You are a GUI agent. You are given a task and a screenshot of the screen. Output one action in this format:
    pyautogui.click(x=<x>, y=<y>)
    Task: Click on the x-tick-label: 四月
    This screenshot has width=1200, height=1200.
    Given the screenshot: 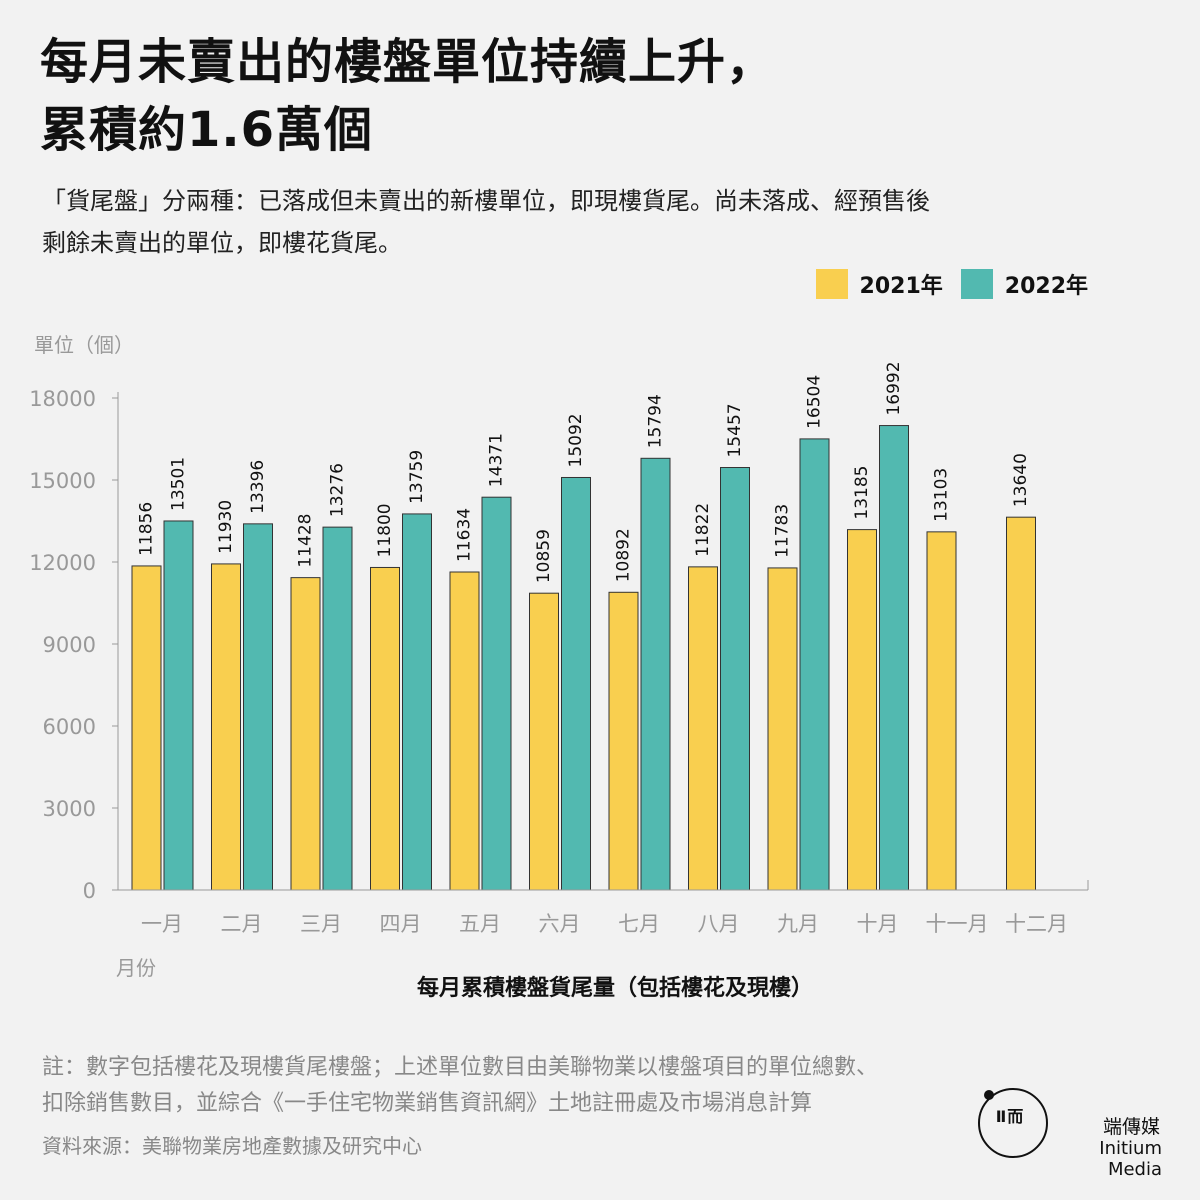 What is the action you would take?
    pyautogui.click(x=401, y=924)
    